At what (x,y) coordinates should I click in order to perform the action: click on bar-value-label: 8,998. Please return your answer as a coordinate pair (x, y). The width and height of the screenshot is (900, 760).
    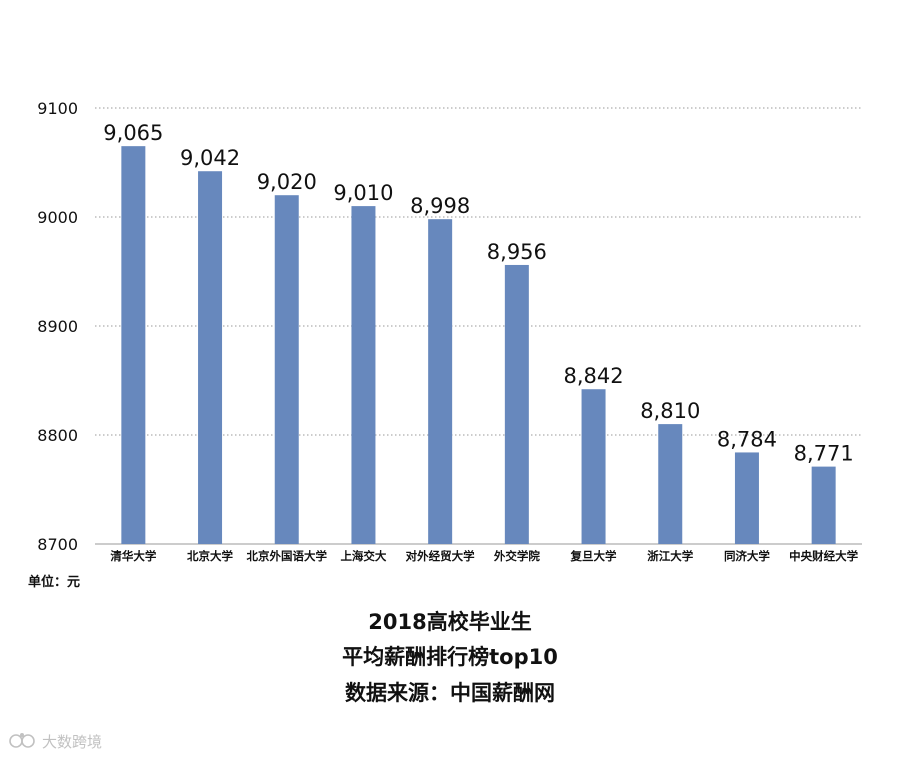
    Looking at the image, I should click on (440, 206).